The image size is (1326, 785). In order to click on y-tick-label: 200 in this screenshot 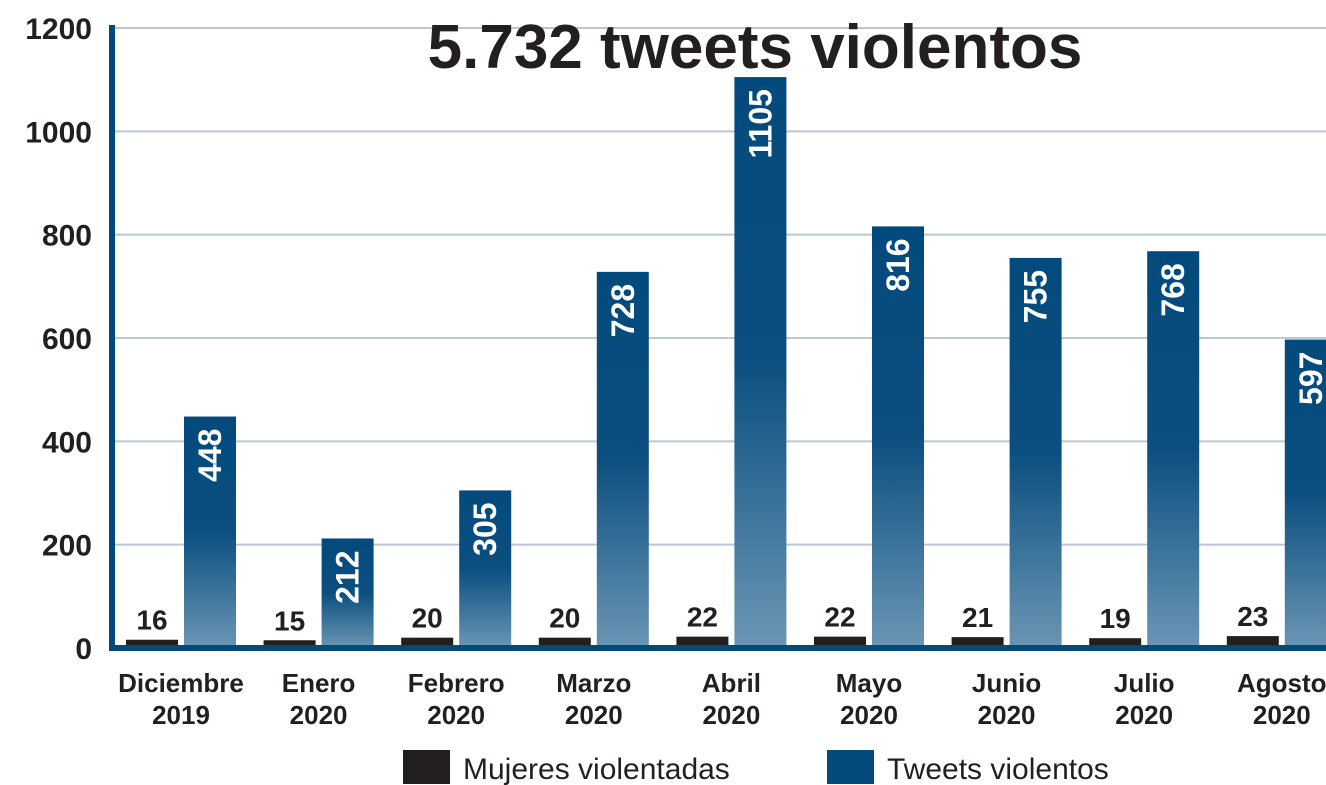, I will do `click(67, 546)`.